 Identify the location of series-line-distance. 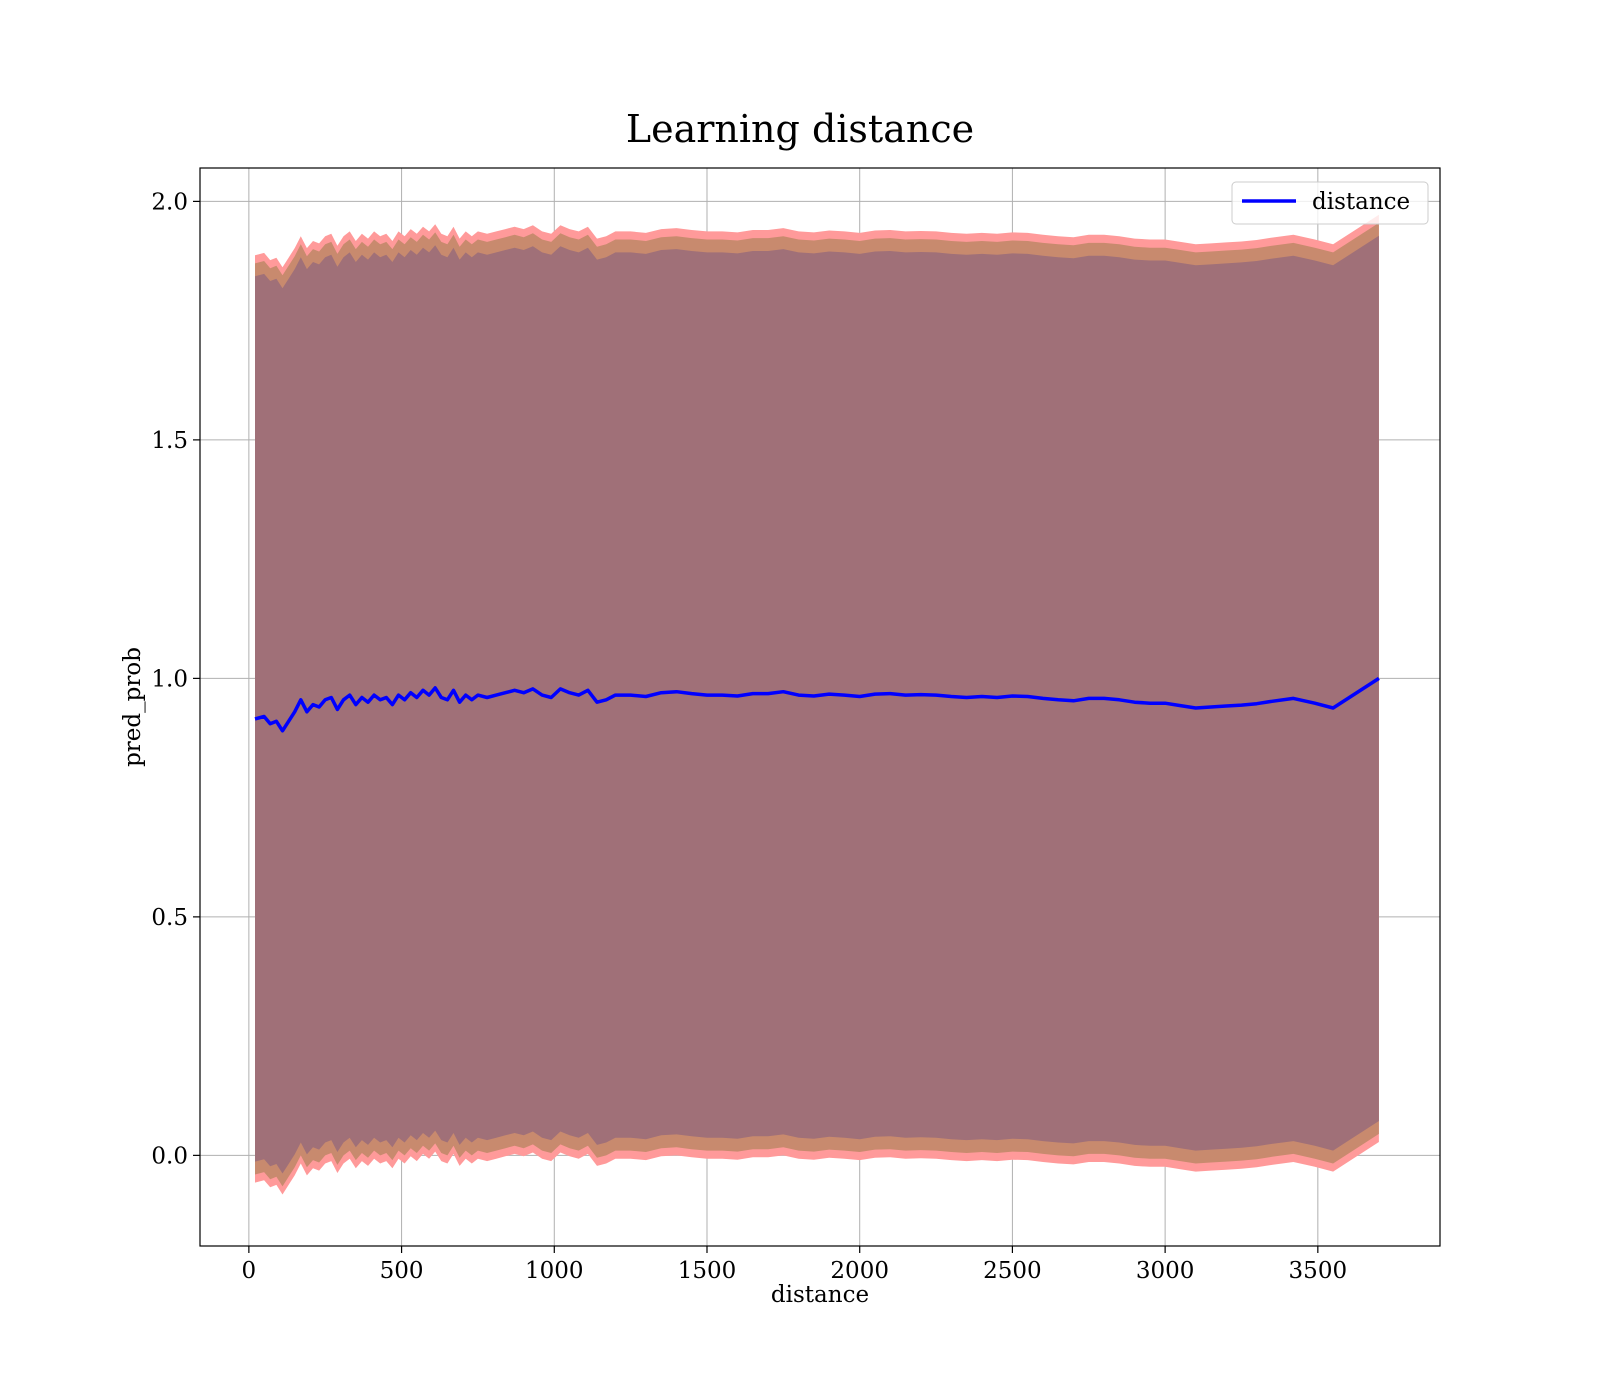
(817, 704).